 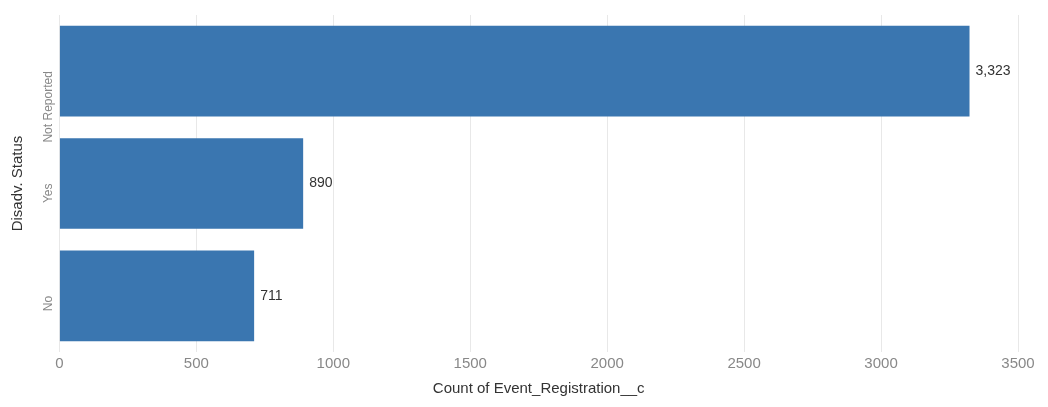 I want to click on x-tick-label: 3500, so click(x=1018, y=363).